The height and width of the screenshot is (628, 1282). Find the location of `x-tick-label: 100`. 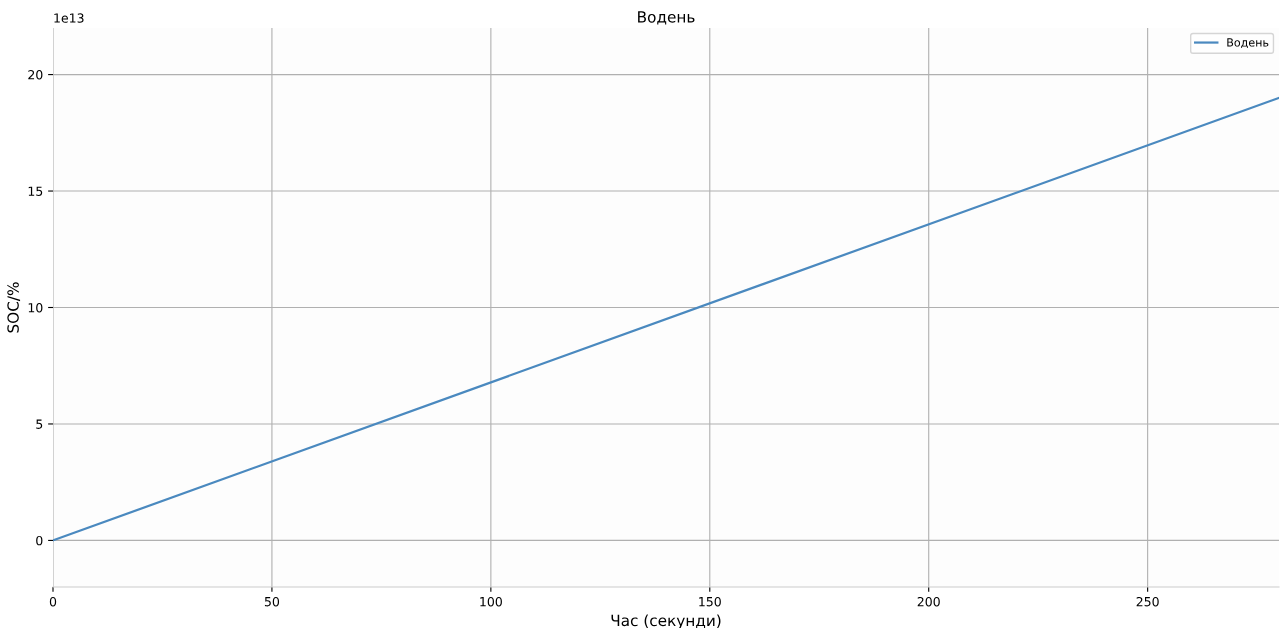

x-tick-label: 100 is located at coordinates (491, 601).